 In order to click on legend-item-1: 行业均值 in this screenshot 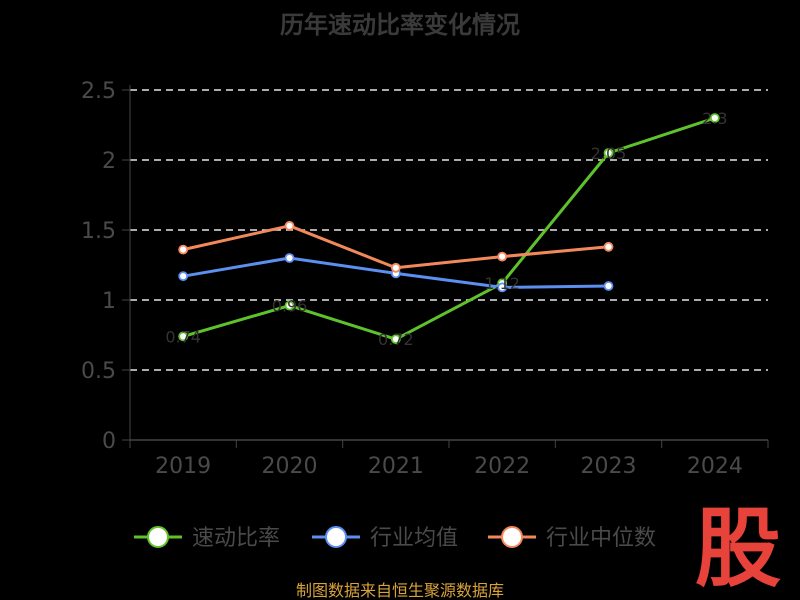, I will do `click(385, 538)`.